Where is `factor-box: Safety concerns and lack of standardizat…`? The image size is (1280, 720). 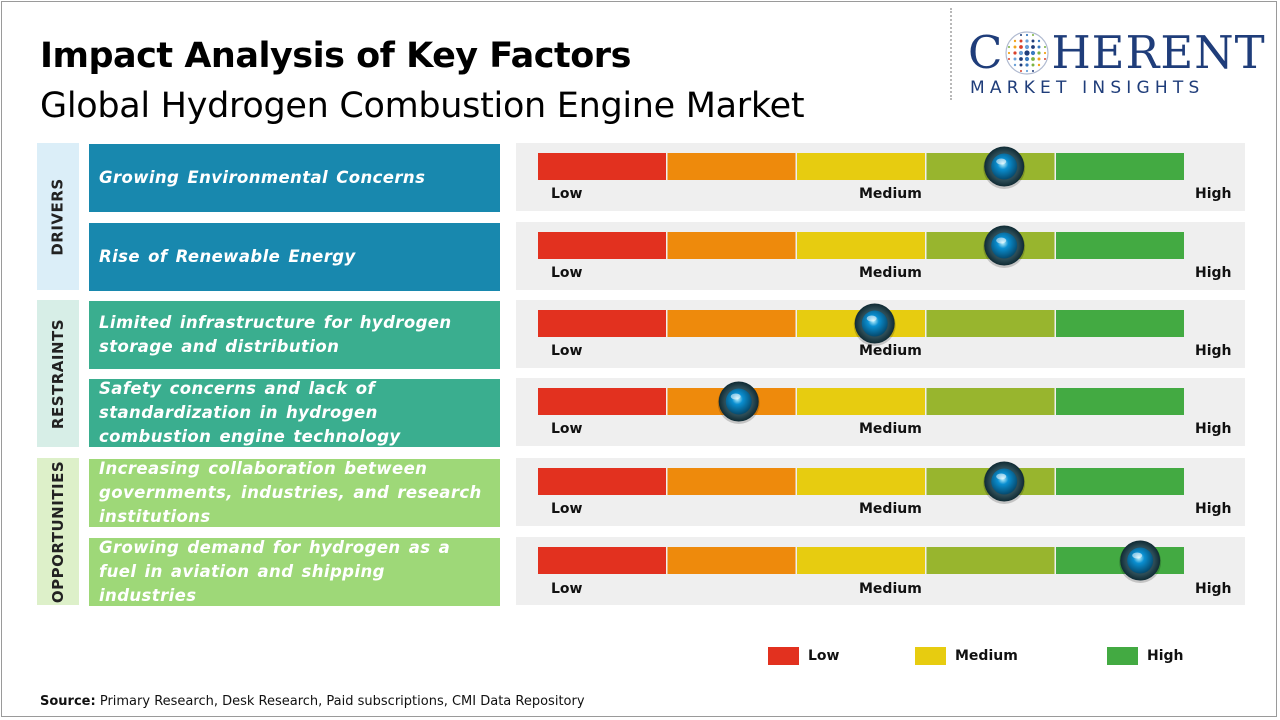
factor-box: Safety concerns and lack of standardizat… is located at coordinates (294, 413).